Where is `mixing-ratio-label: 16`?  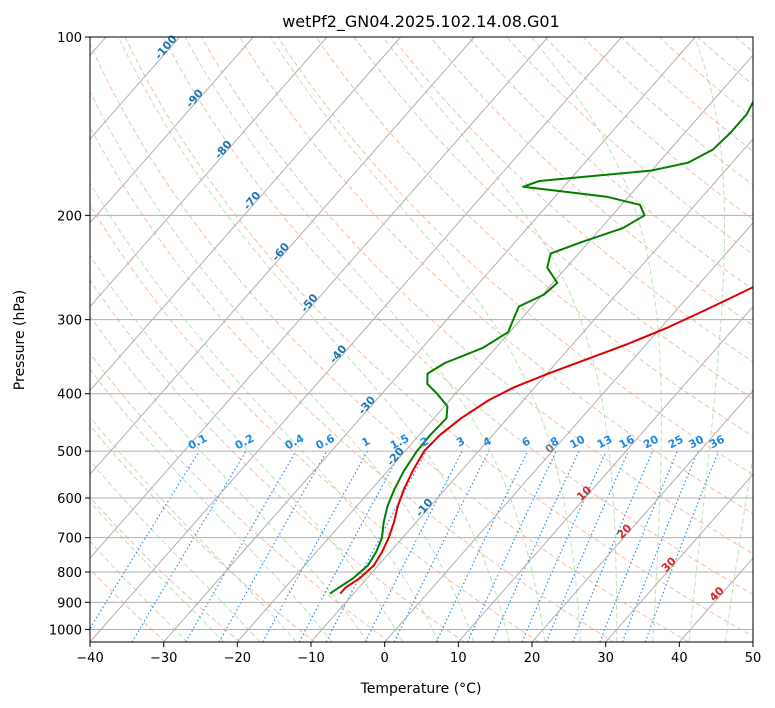 mixing-ratio-label: 16 is located at coordinates (627, 442).